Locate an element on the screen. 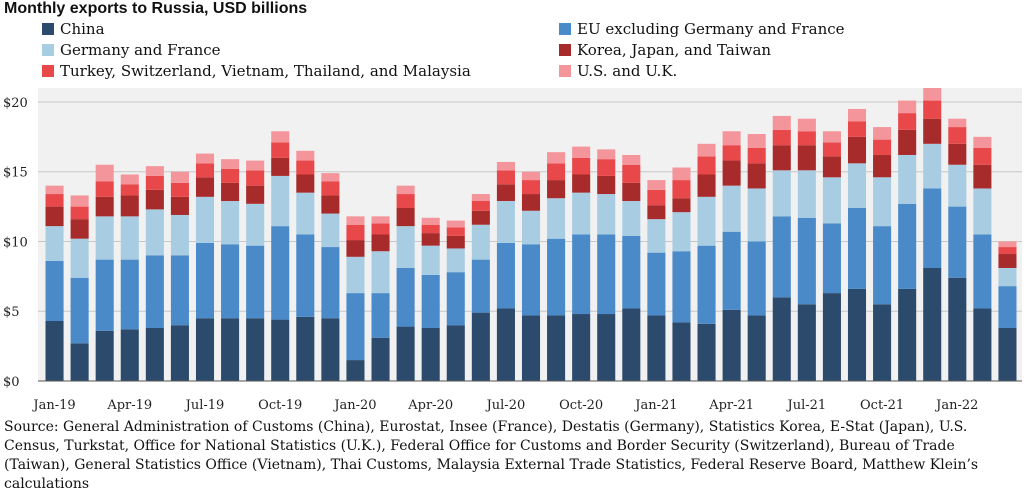 The height and width of the screenshot is (494, 1024). chart-title: Monthly exports to Russia, USD billions is located at coordinates (156, 8).